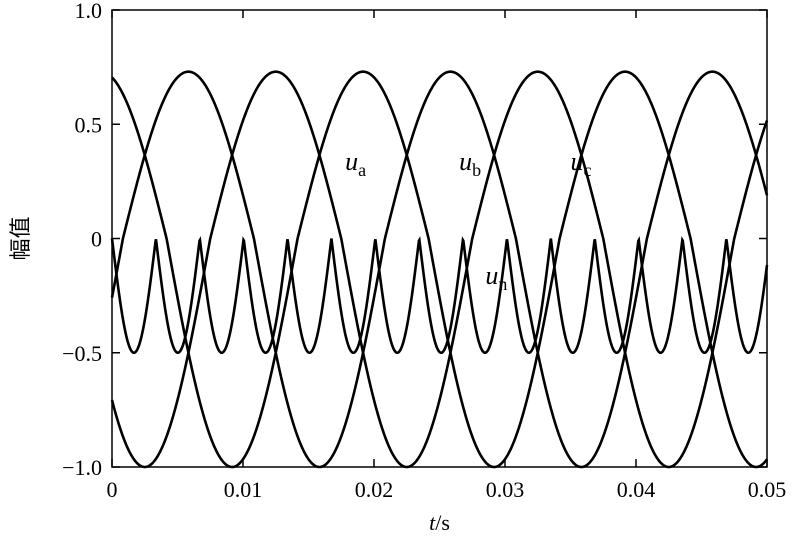 The image size is (793, 536). Describe the element at coordinates (767, 489) in the screenshot. I see `x-tick-label: 0.05` at that location.